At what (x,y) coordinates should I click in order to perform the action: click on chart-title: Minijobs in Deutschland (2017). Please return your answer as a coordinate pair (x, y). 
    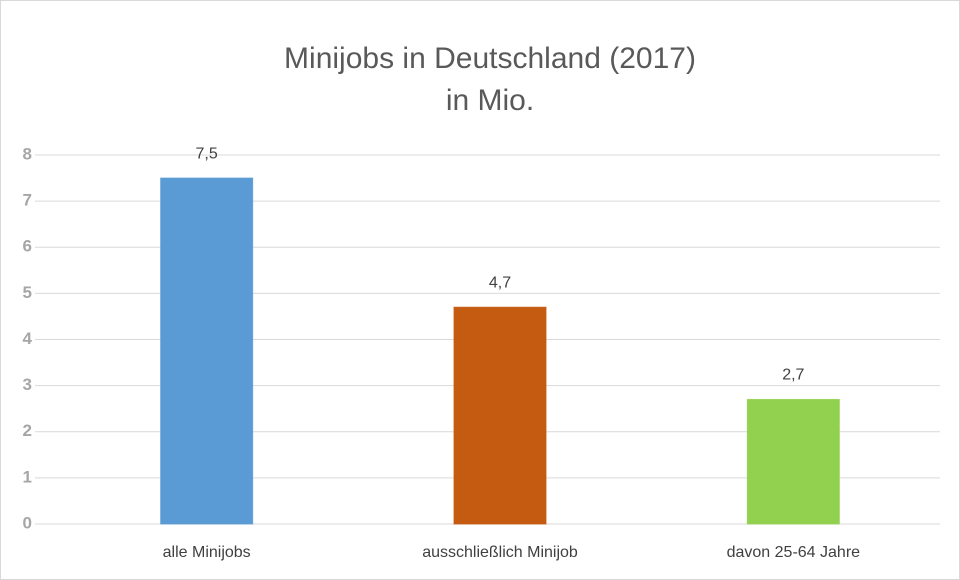
    Looking at the image, I should click on (490, 58).